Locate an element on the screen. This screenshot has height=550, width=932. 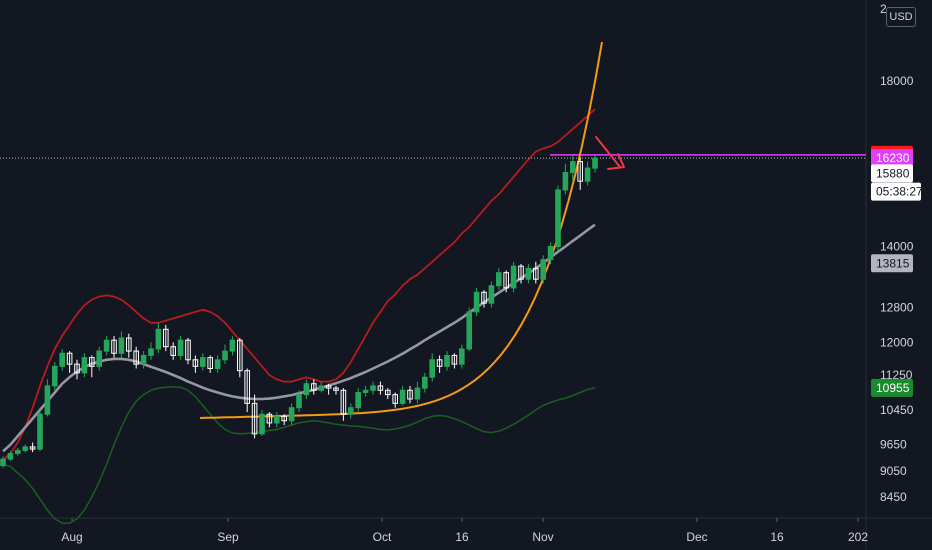
price-tick-label: 14000 is located at coordinates (897, 247).